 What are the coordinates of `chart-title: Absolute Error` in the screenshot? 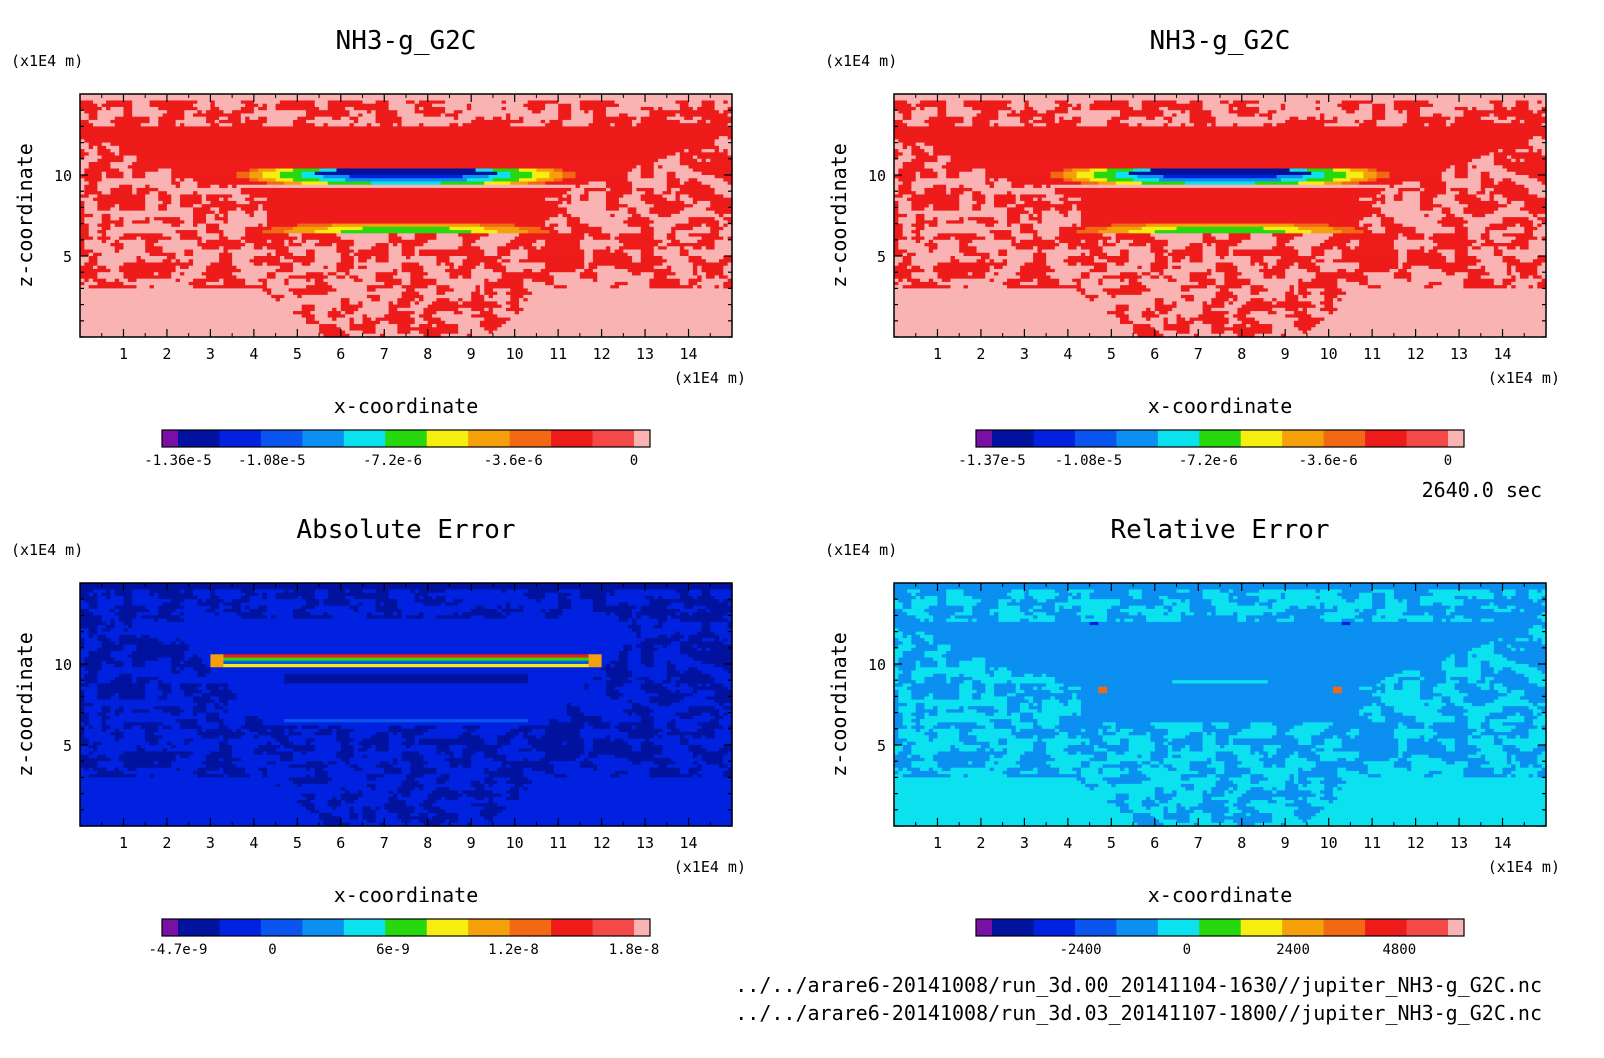 It's located at (405, 530).